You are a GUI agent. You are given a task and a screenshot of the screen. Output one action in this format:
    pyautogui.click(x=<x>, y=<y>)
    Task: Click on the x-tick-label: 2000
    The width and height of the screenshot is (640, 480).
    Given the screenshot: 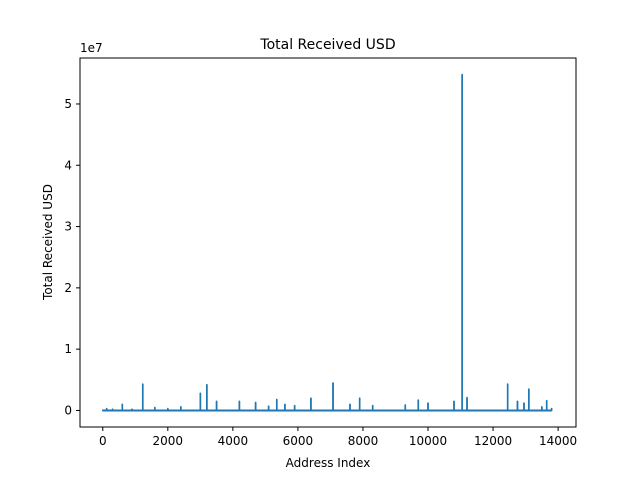 What is the action you would take?
    pyautogui.click(x=168, y=441)
    